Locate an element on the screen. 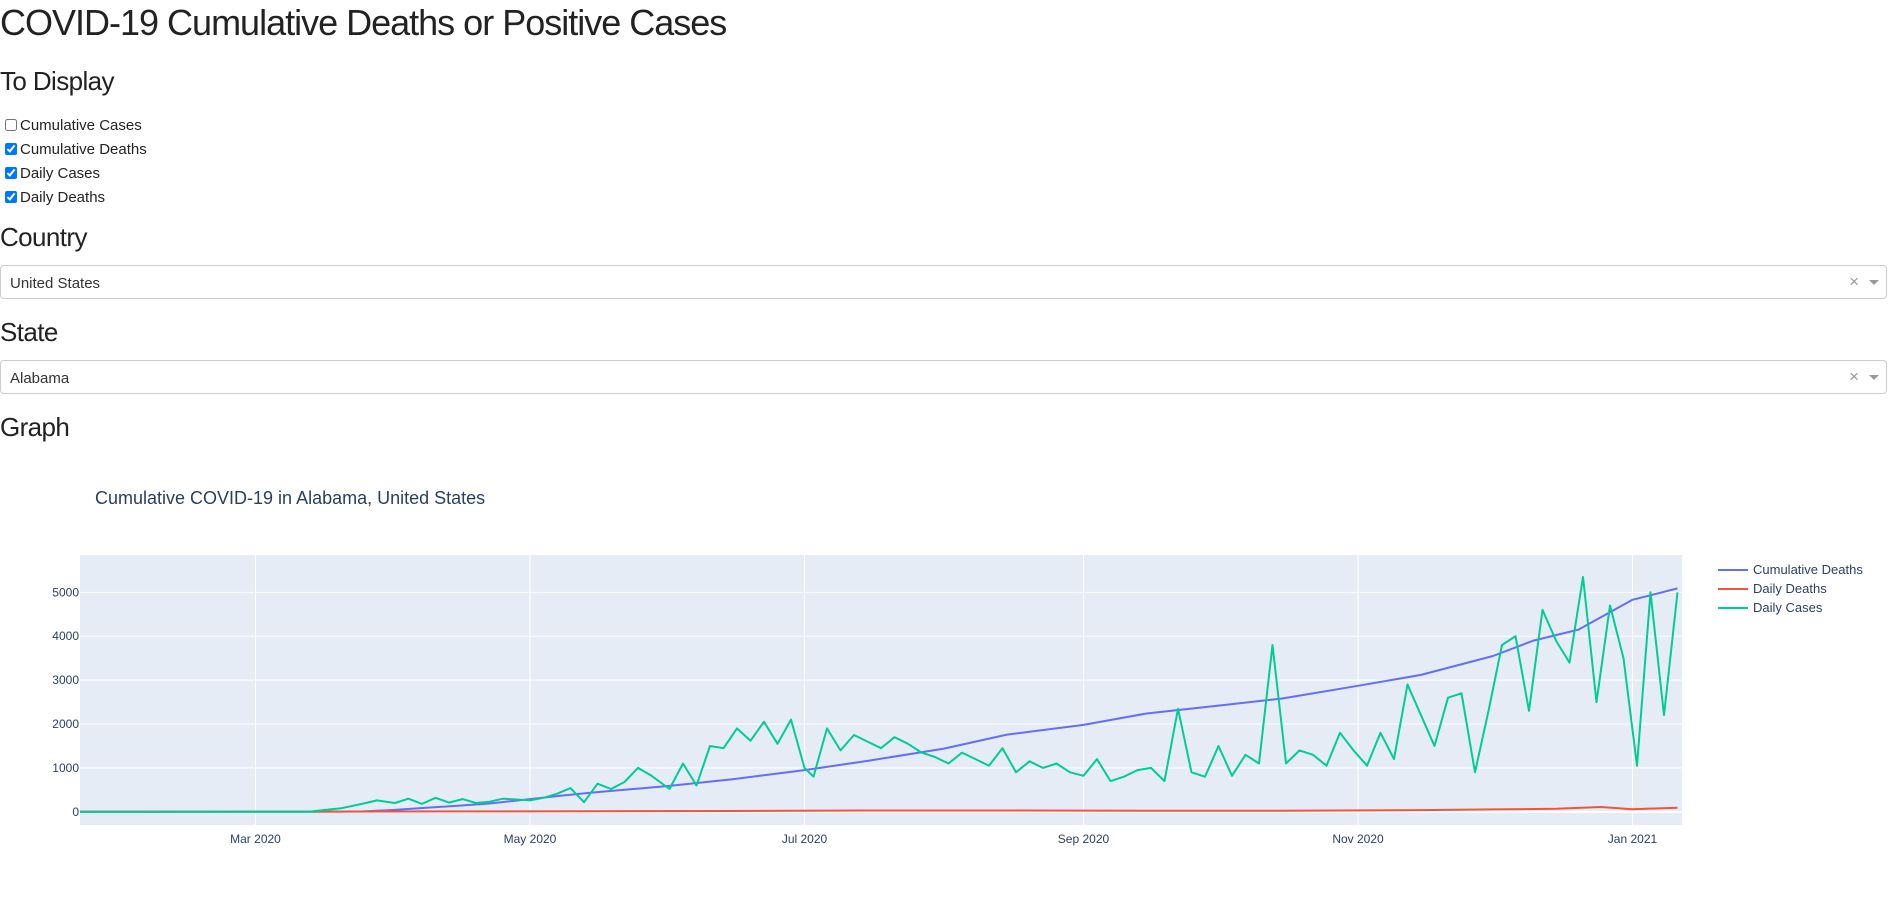  legend-label: Daily Deaths is located at coordinates (1790, 588).